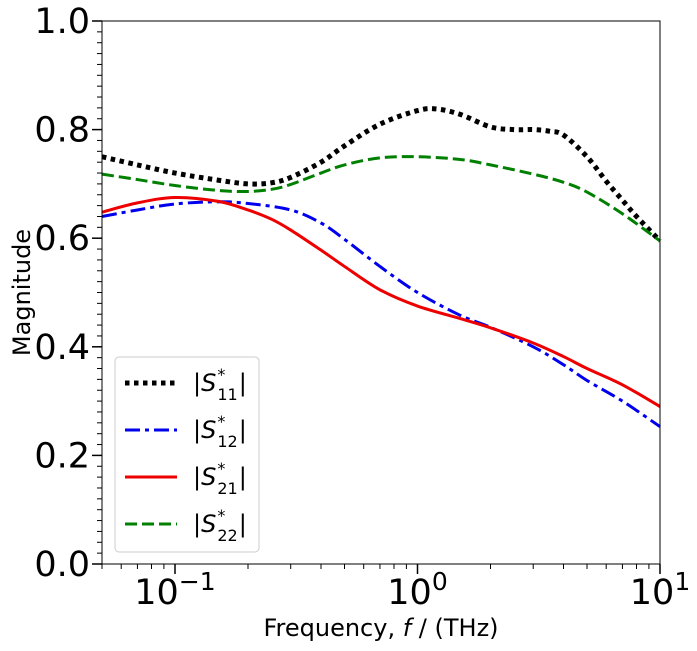 This screenshot has height=651, width=697. Describe the element at coordinates (220, 384) in the screenshot. I see `legend-label-s11: |S* 11|` at that location.